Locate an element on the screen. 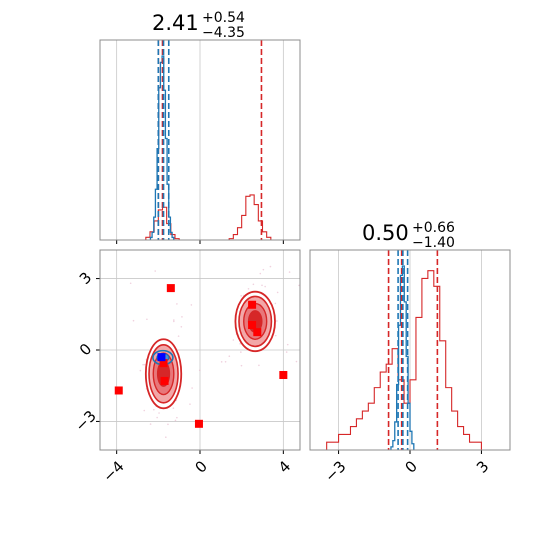 The width and height of the screenshot is (550, 550). title-param-2: 0.50 +0.66 −1.40 is located at coordinates (408, 235).